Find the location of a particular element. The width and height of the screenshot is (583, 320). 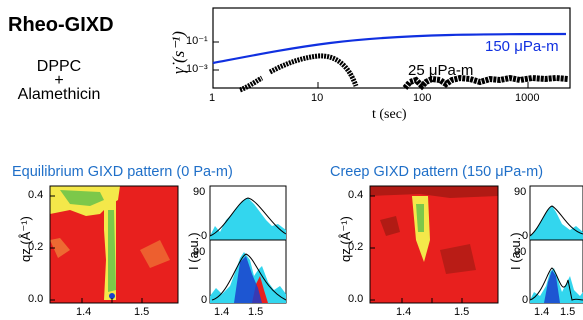

creep-panel-title: Creep GIXD pattern (150 μPa-m) is located at coordinates (437, 172).